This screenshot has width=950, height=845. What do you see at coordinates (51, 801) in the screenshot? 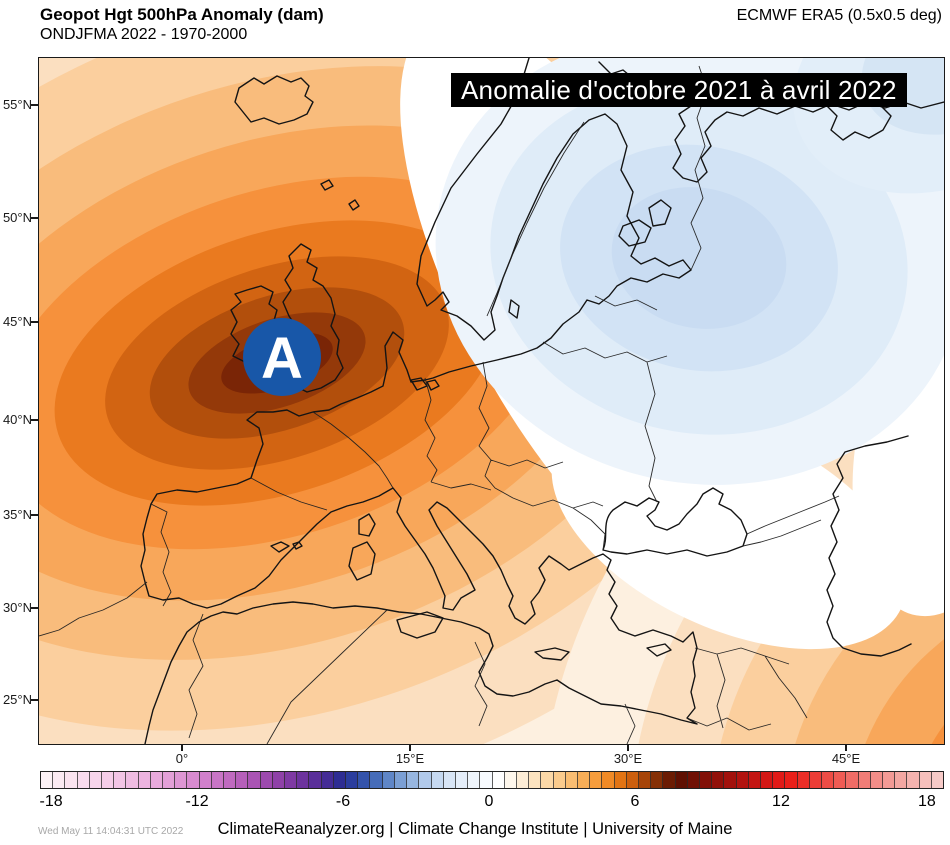
I see `colorbar-tick-label: -18` at bounding box center [51, 801].